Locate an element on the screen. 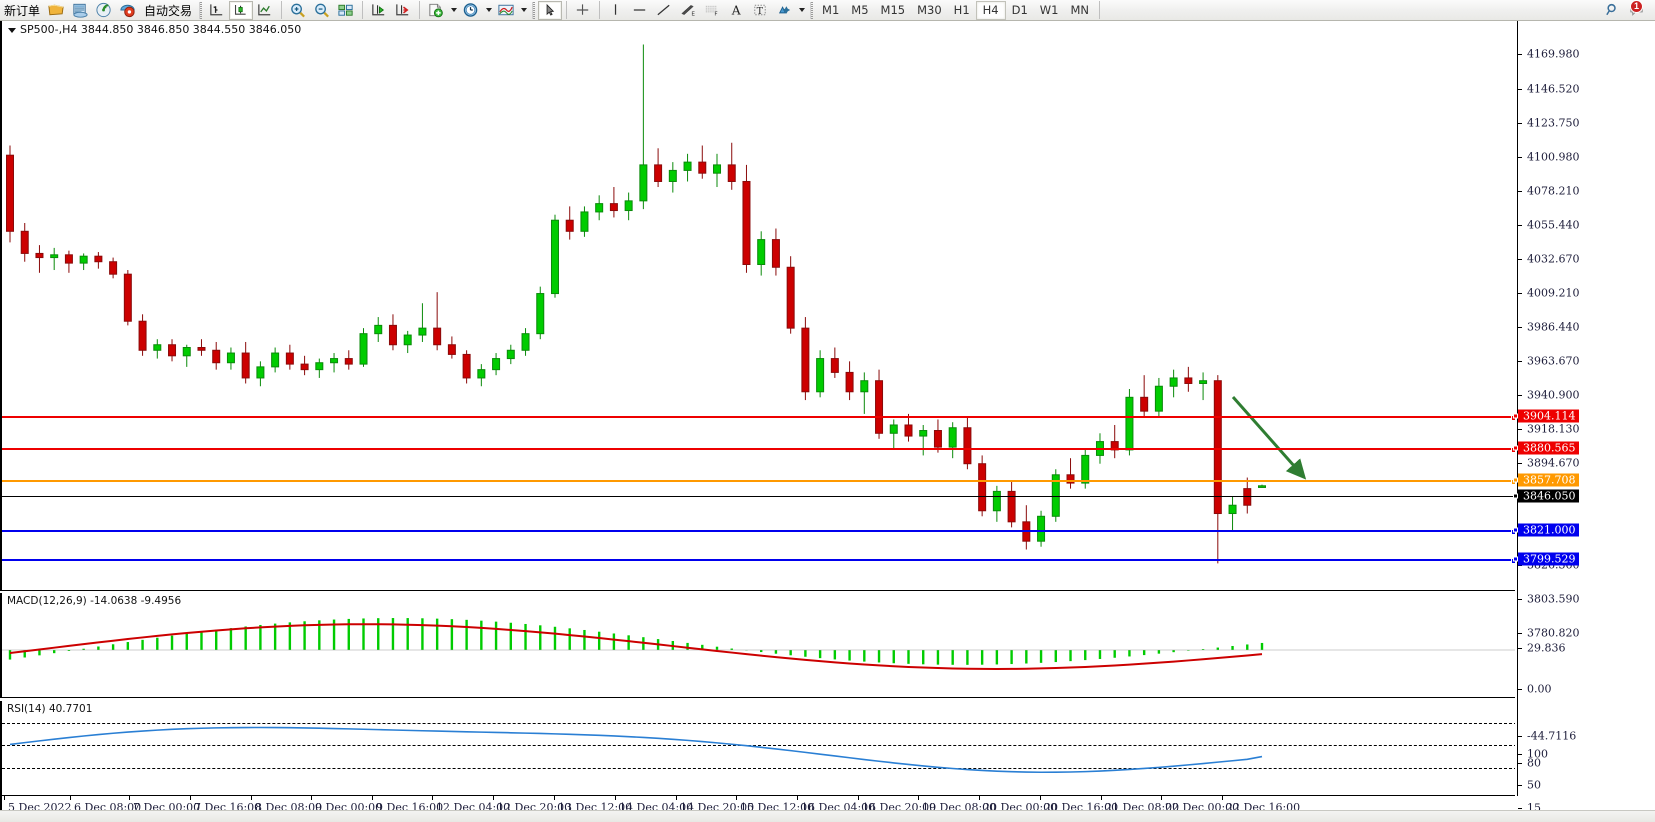 This screenshot has width=1655, height=822. tile-windows-icon is located at coordinates (346, 10).